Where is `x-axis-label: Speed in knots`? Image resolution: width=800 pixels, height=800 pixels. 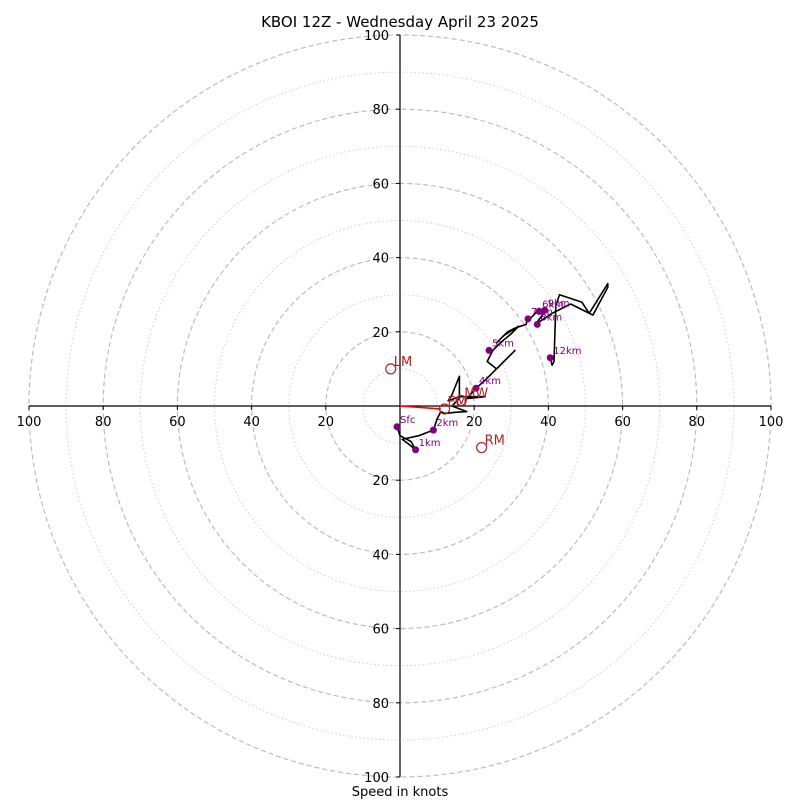
x-axis-label: Speed in knots is located at coordinates (400, 792).